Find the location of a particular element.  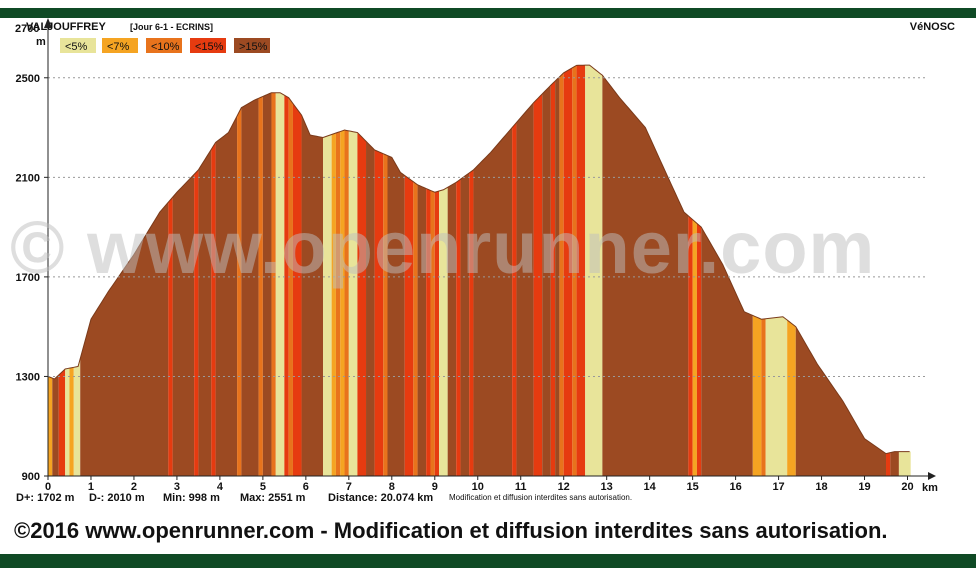

legend-label-1: <7% is located at coordinates (118, 47).